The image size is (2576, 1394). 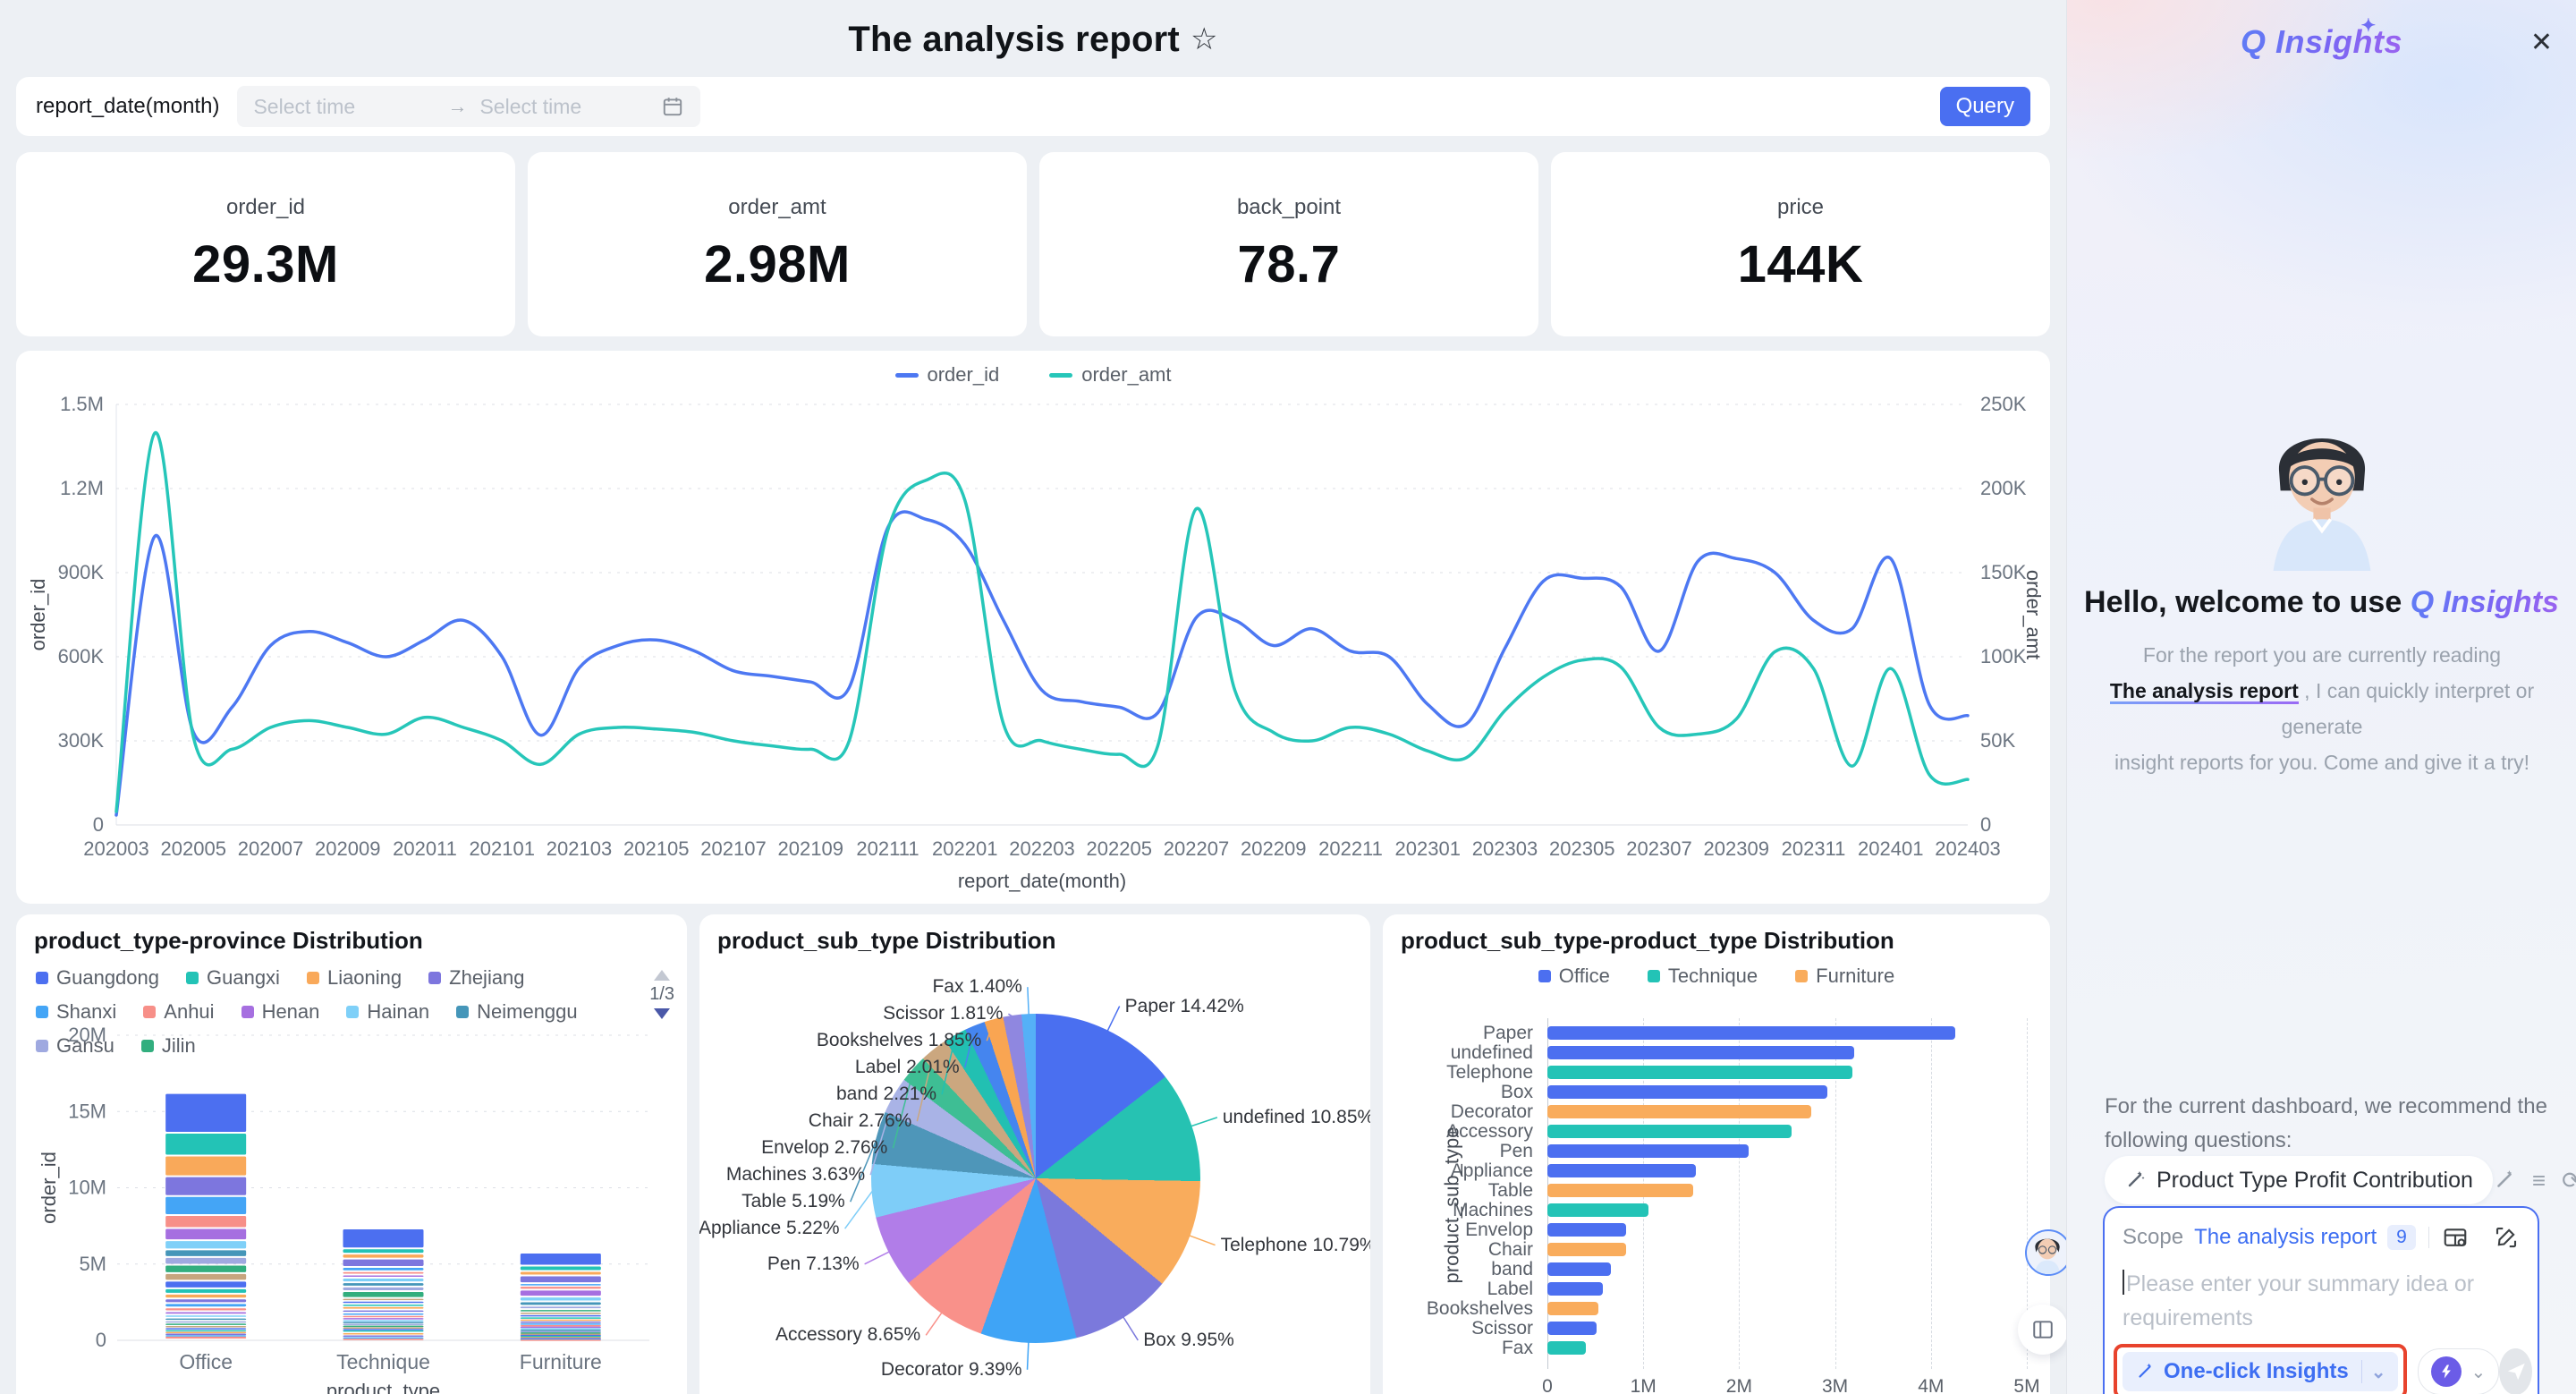 What do you see at coordinates (168, 1046) in the screenshot?
I see `legend-item-Jilin: Jilin` at bounding box center [168, 1046].